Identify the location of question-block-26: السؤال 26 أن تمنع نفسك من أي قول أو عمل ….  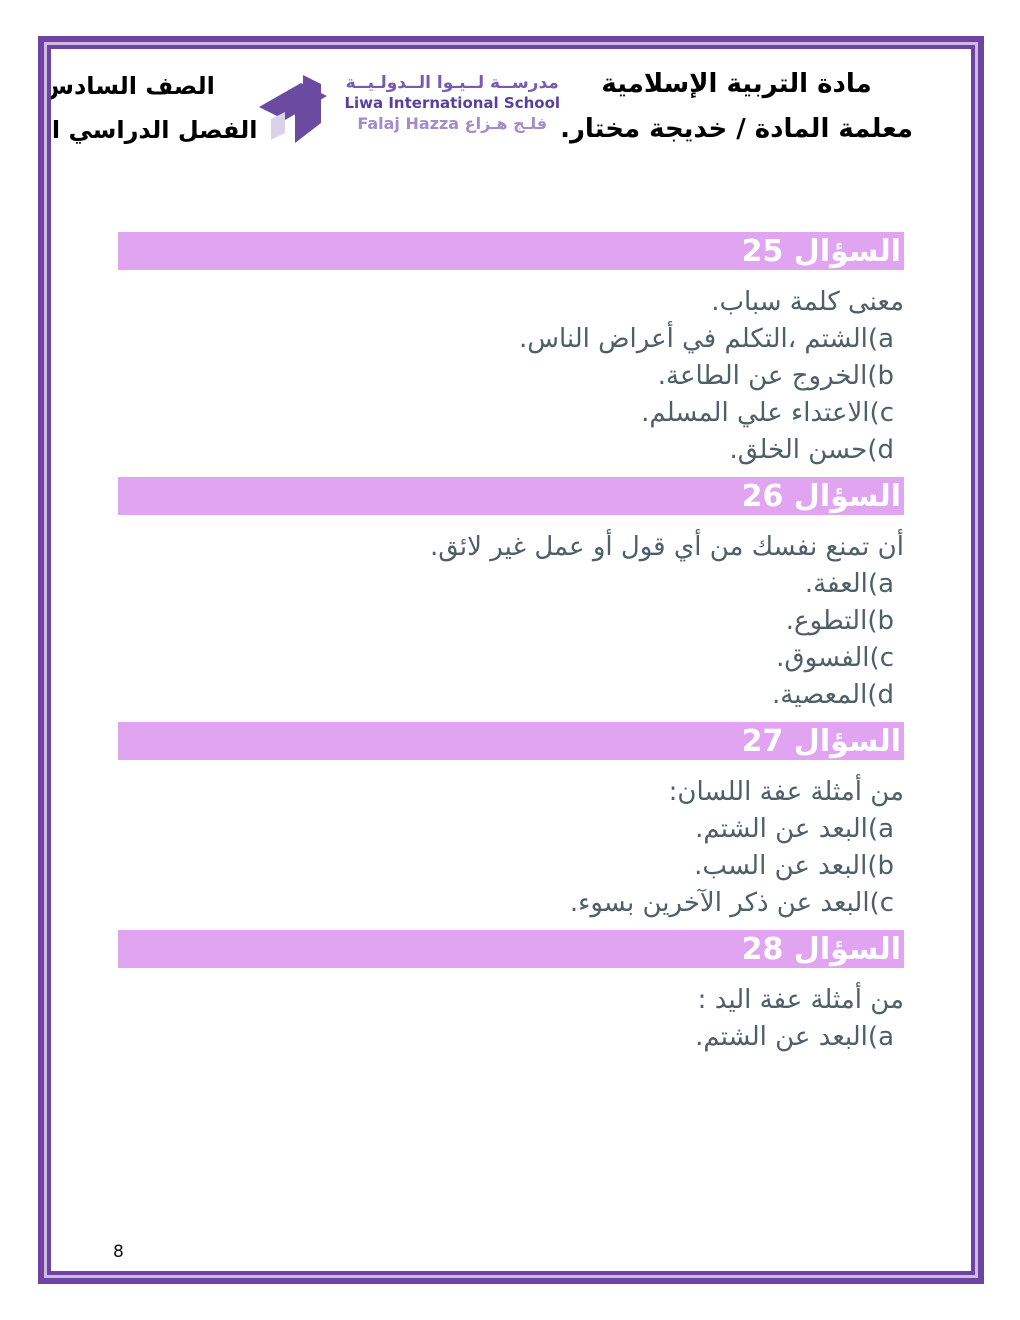
(511, 595).